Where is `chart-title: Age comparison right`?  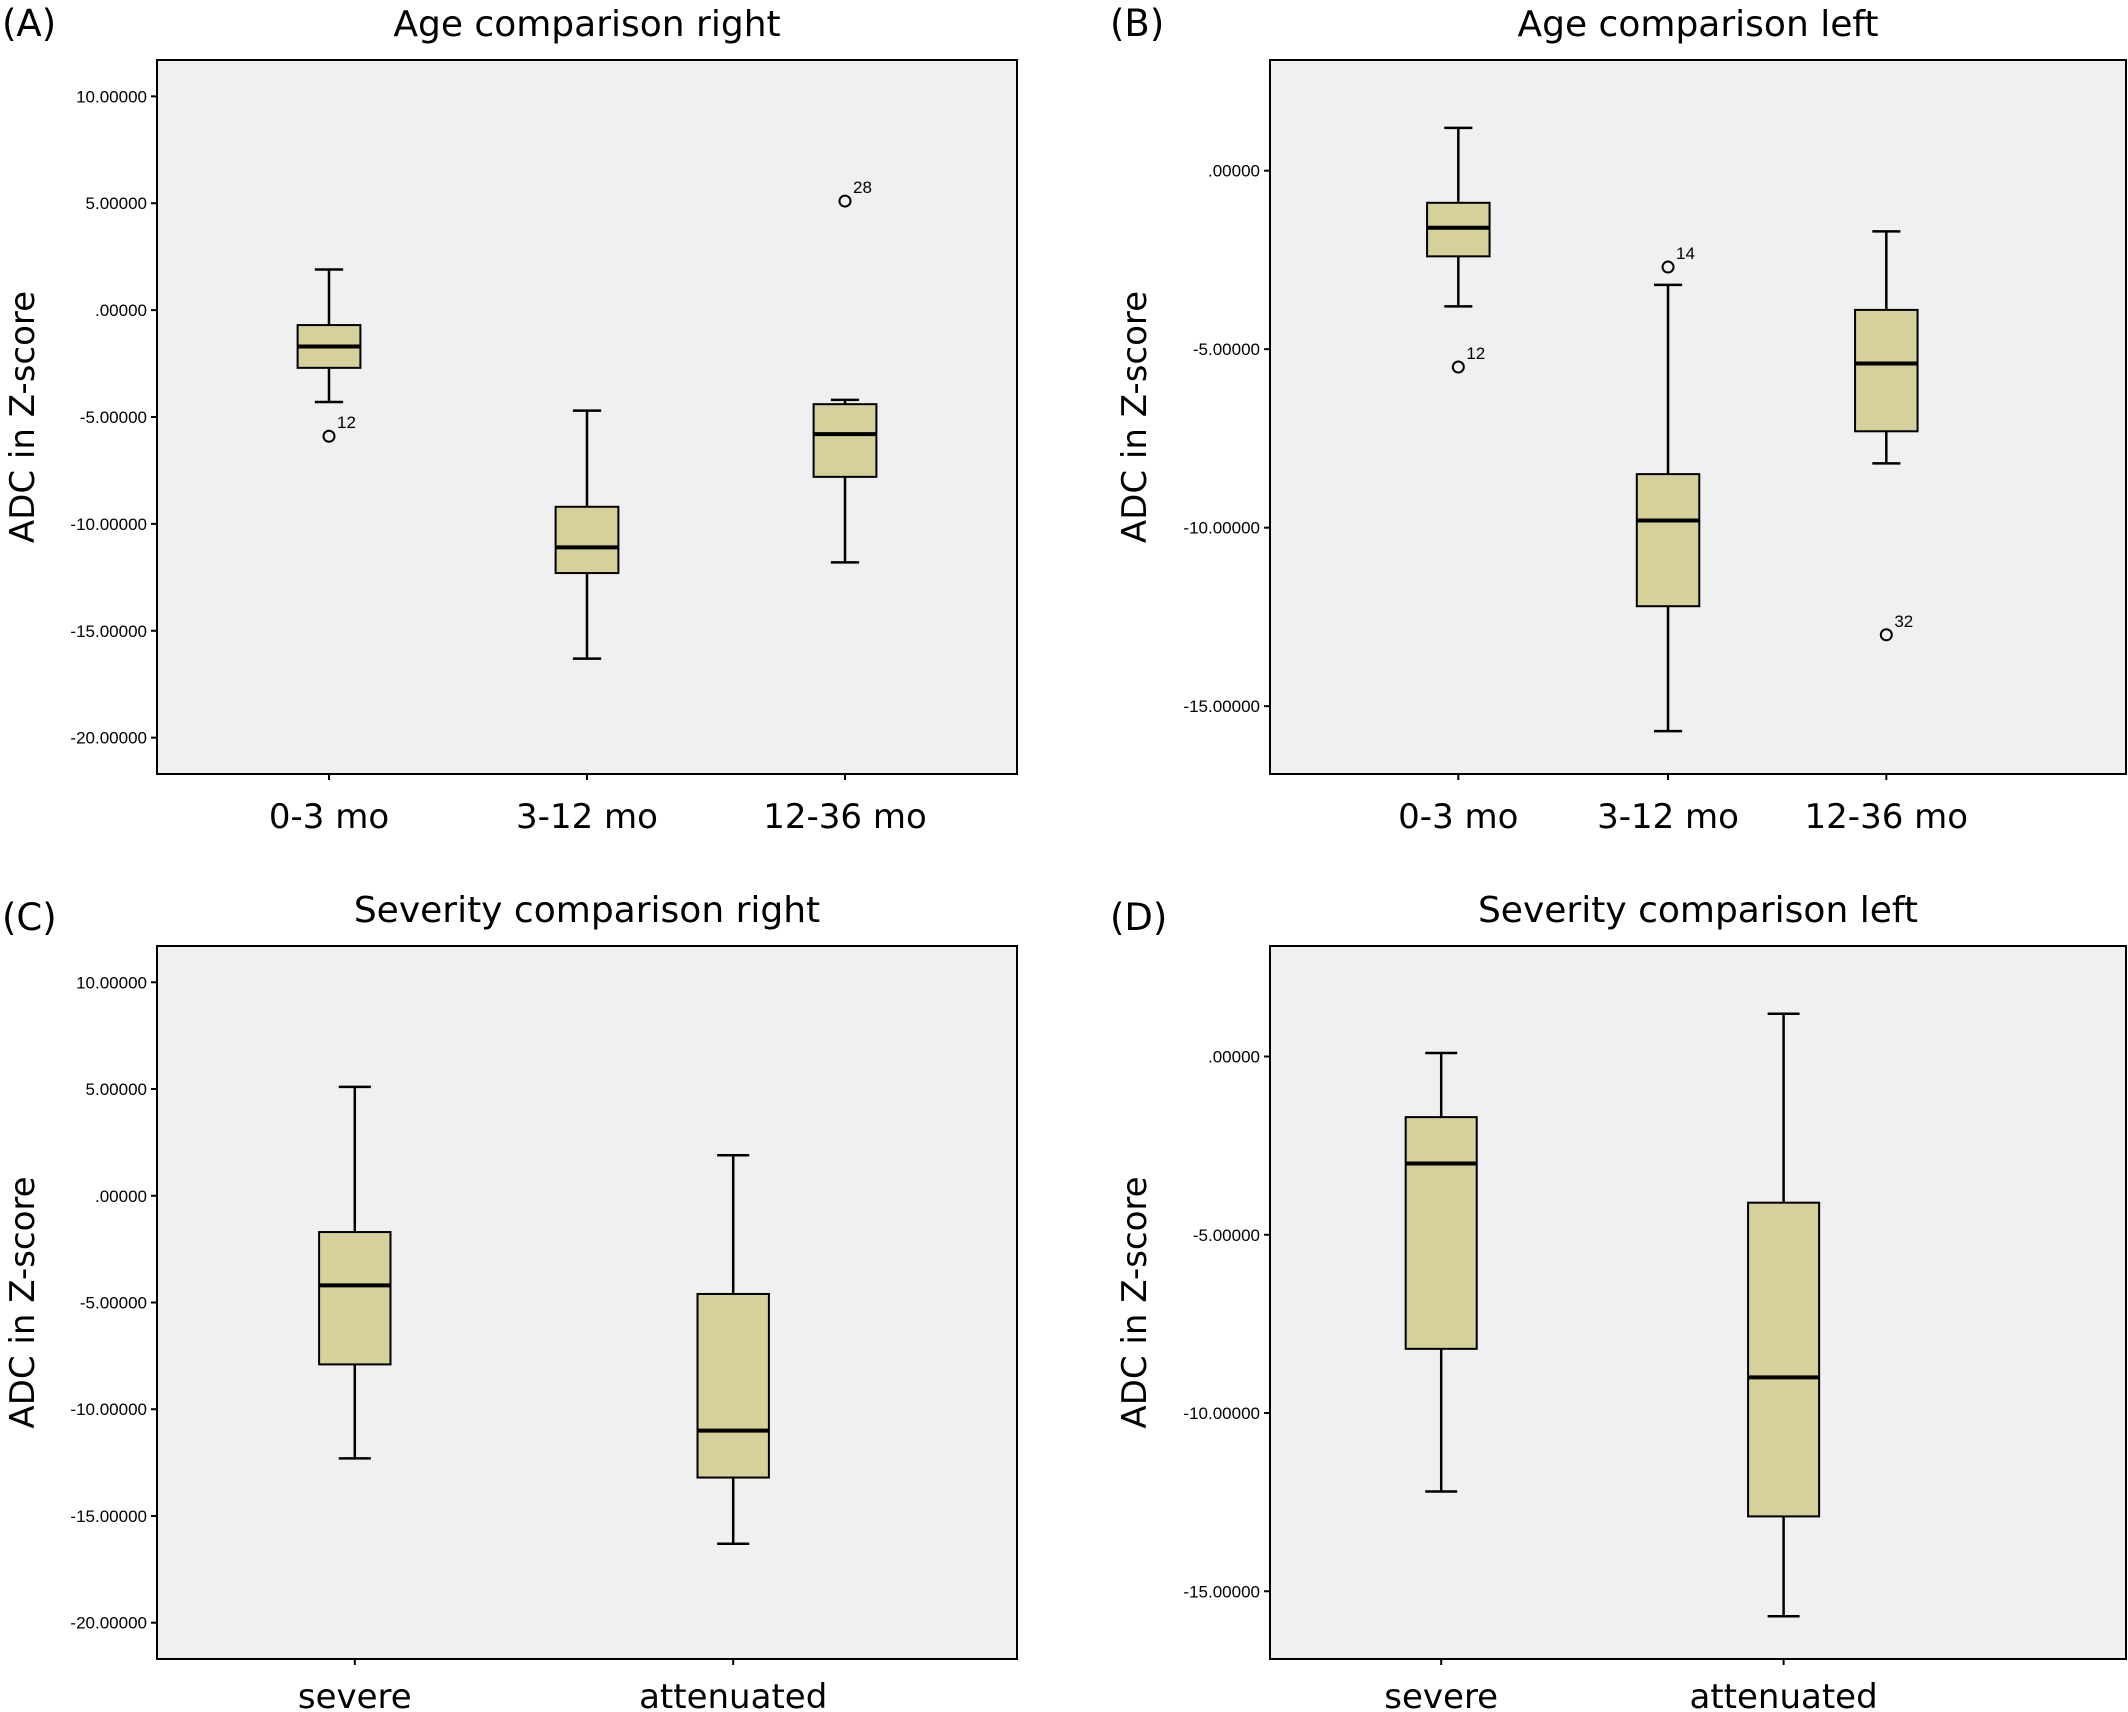
chart-title: Age comparison right is located at coordinates (586, 24).